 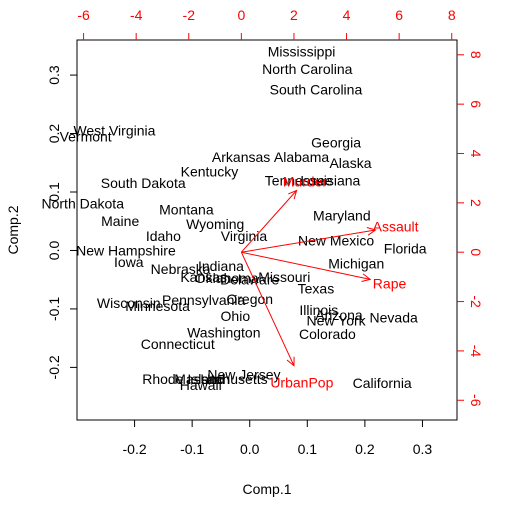 I want to click on state-label: Washington, so click(x=223, y=332).